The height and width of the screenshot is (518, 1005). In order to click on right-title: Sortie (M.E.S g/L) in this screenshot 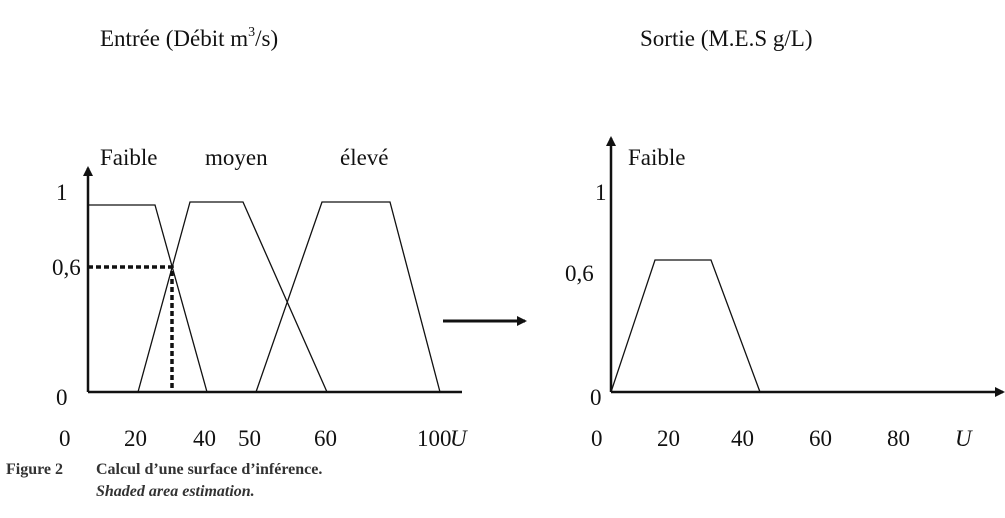, I will do `click(726, 38)`.